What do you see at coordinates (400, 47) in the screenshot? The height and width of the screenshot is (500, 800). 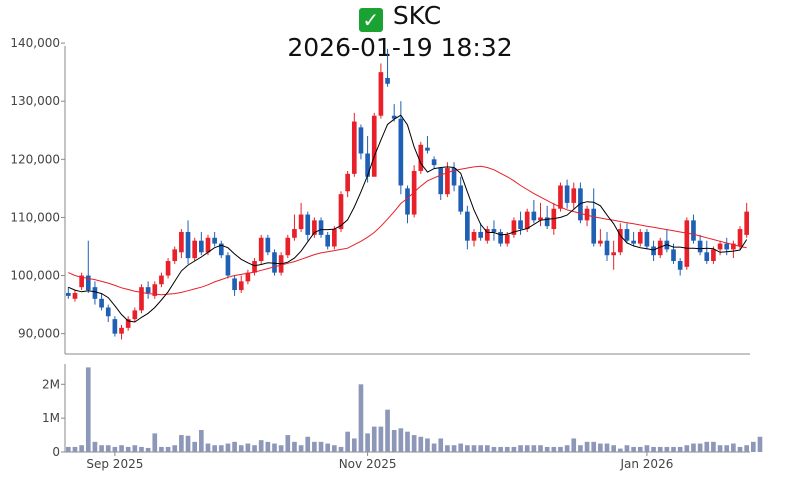 I see `timestamp-label: 2026-01-19 18:32` at bounding box center [400, 47].